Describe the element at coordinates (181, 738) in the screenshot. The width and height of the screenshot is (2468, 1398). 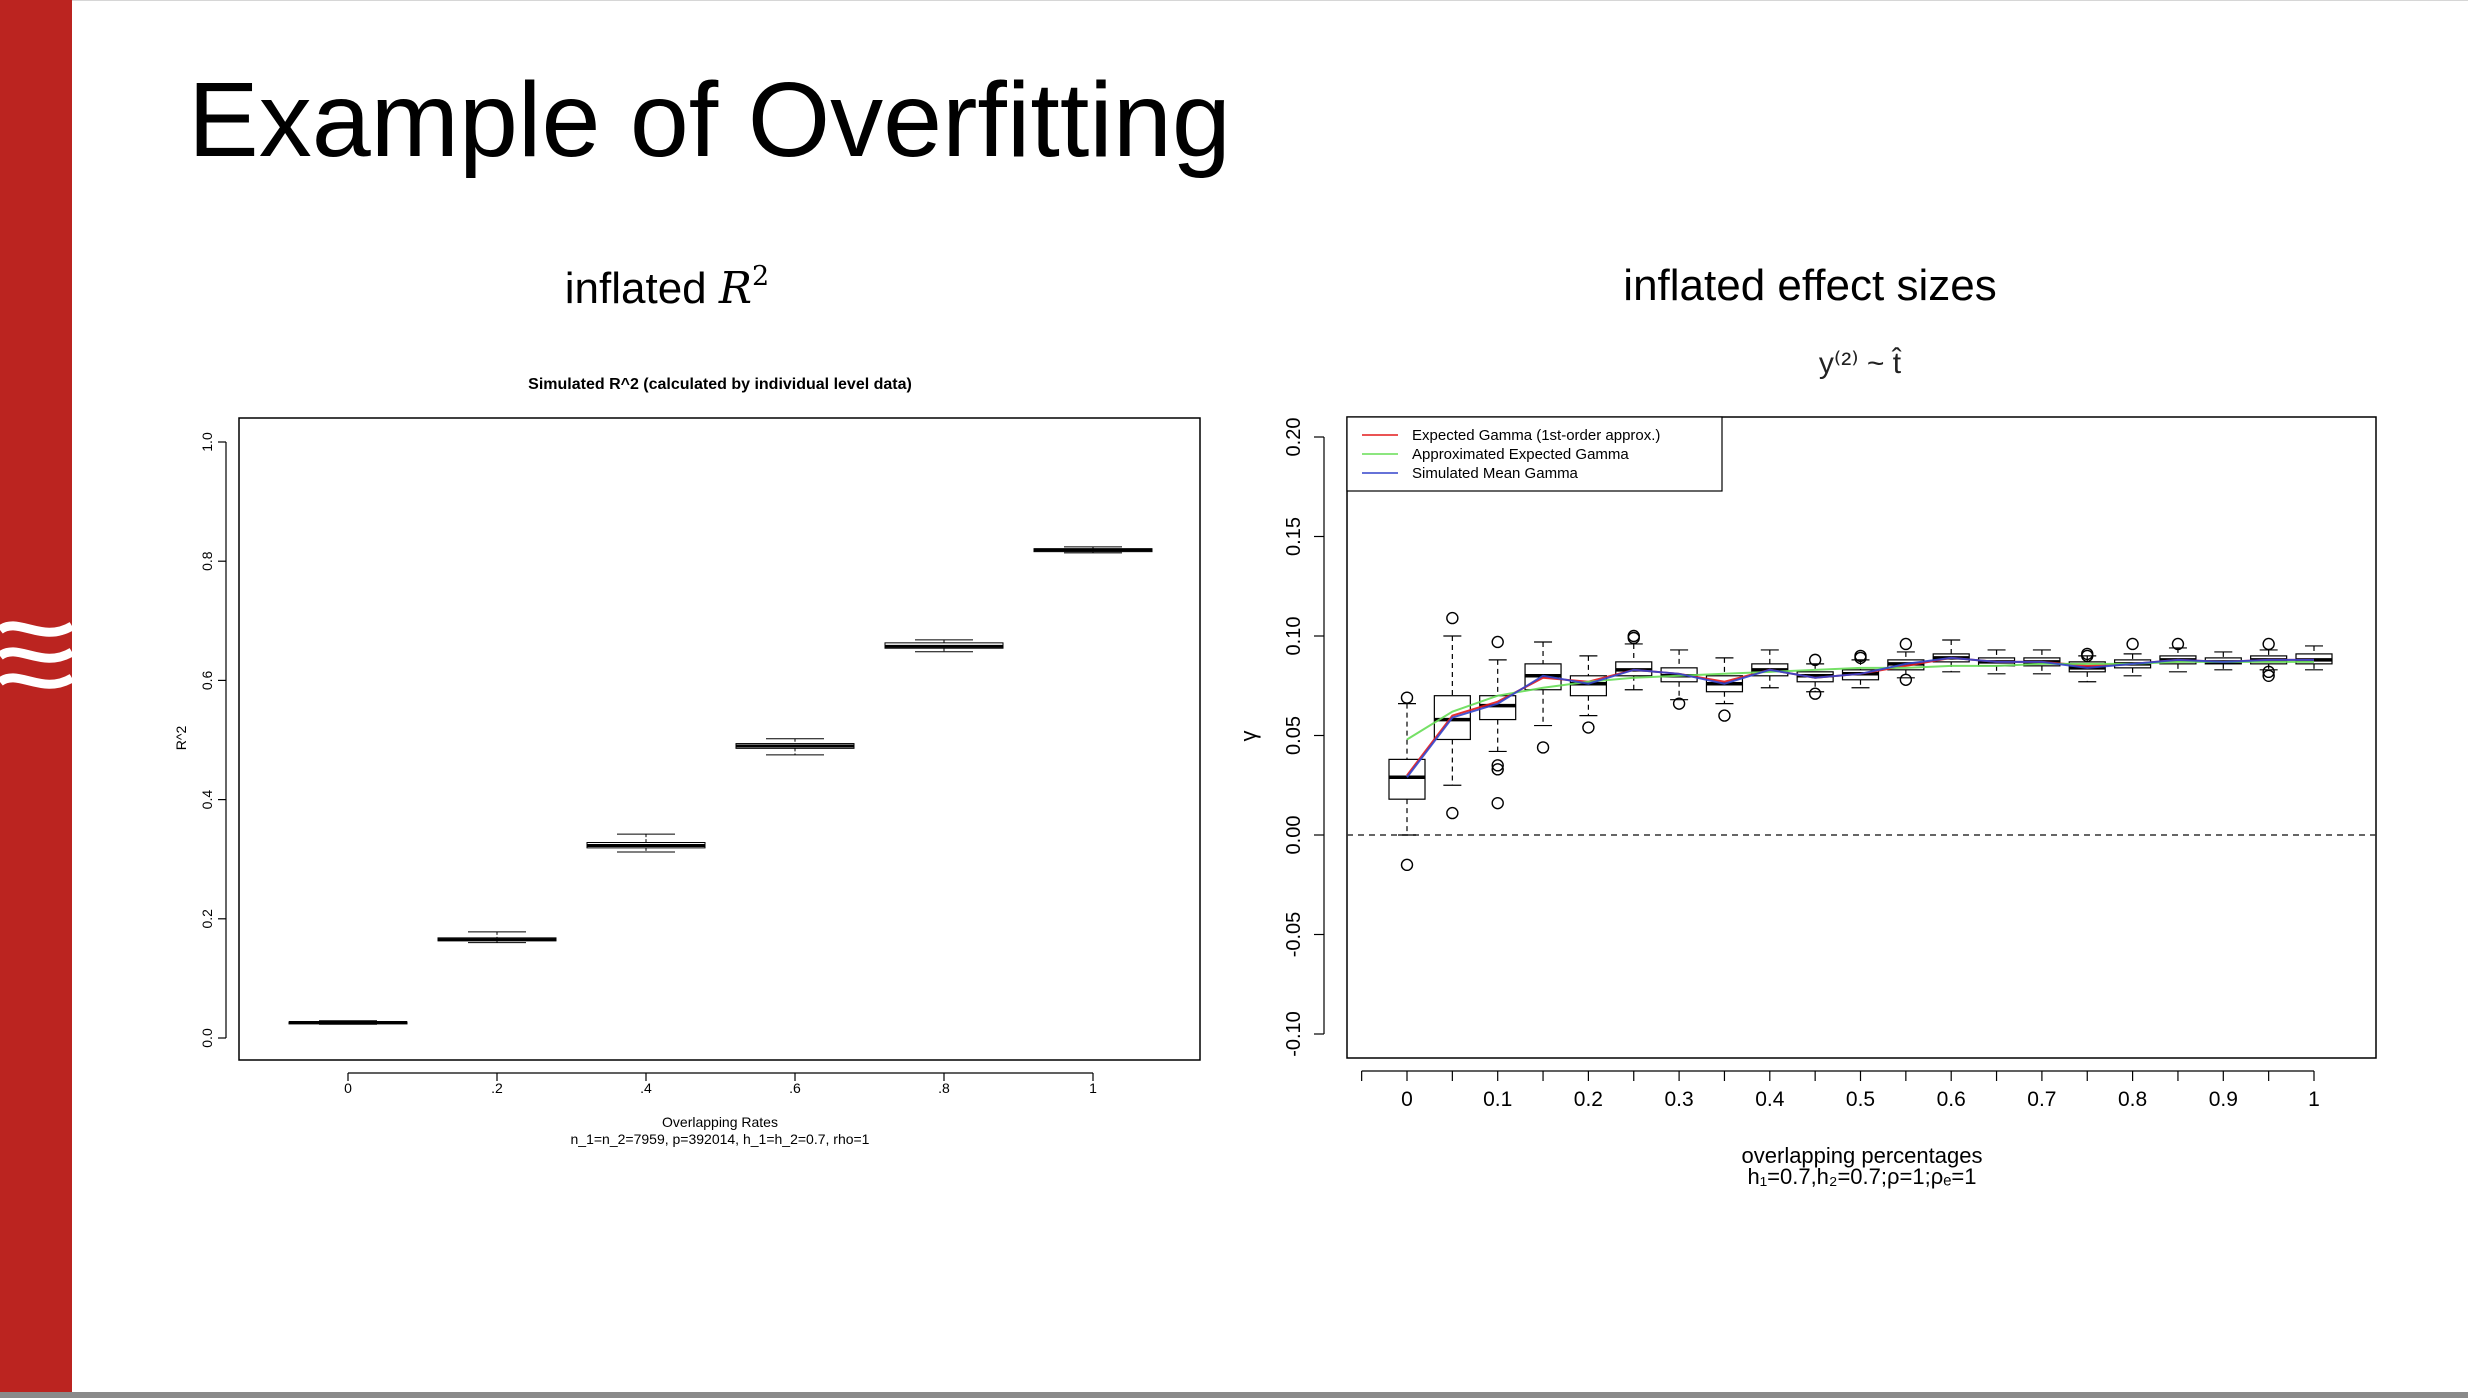
I see `y-axis-label: R^2` at that location.